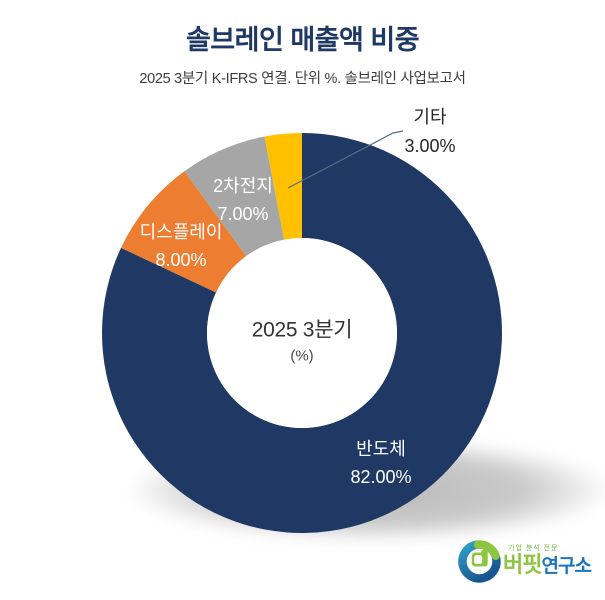 This screenshot has height=600, width=605. Describe the element at coordinates (479, 561) in the screenshot. I see `buffett-lab-logo-icon` at that location.